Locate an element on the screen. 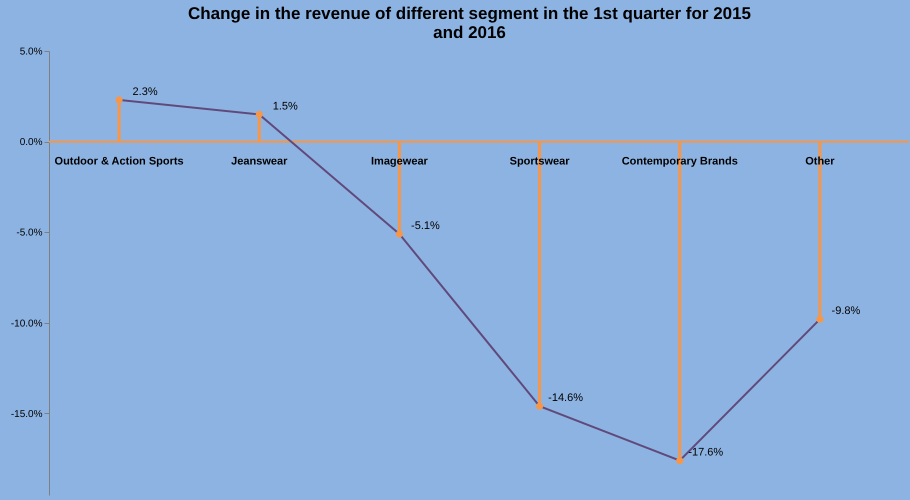 This screenshot has width=910, height=500. text: Change in the revenue of different segment in the 1st quarter for 2015 is located at coordinates (470, 13).